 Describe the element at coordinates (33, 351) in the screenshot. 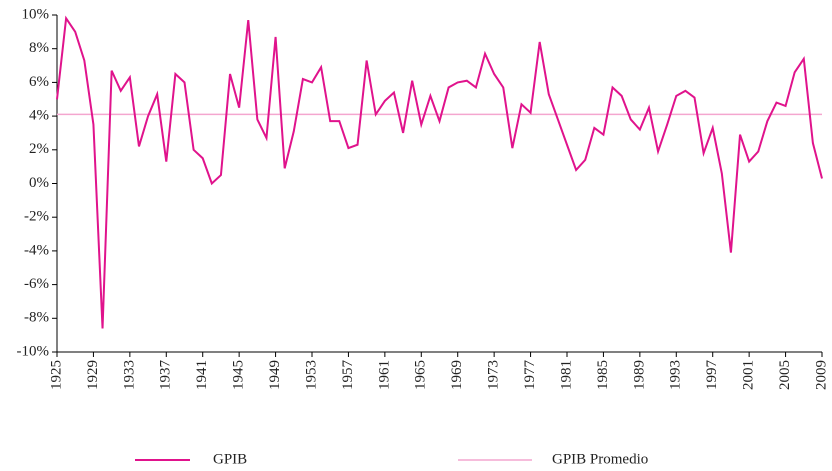

I see `y-tick-label: -10%` at that location.